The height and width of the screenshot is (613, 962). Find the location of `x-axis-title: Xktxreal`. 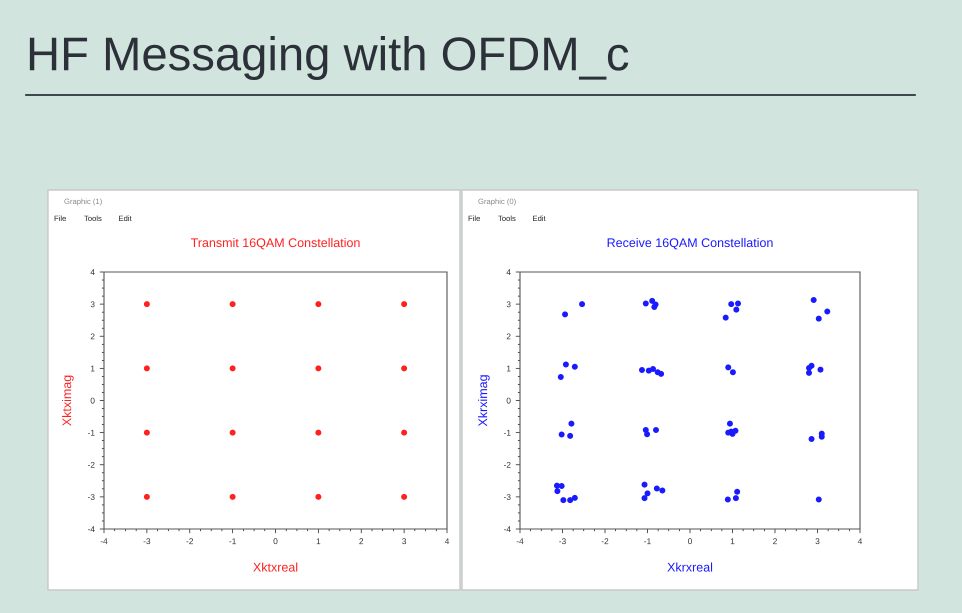

x-axis-title: Xktxreal is located at coordinates (275, 567).